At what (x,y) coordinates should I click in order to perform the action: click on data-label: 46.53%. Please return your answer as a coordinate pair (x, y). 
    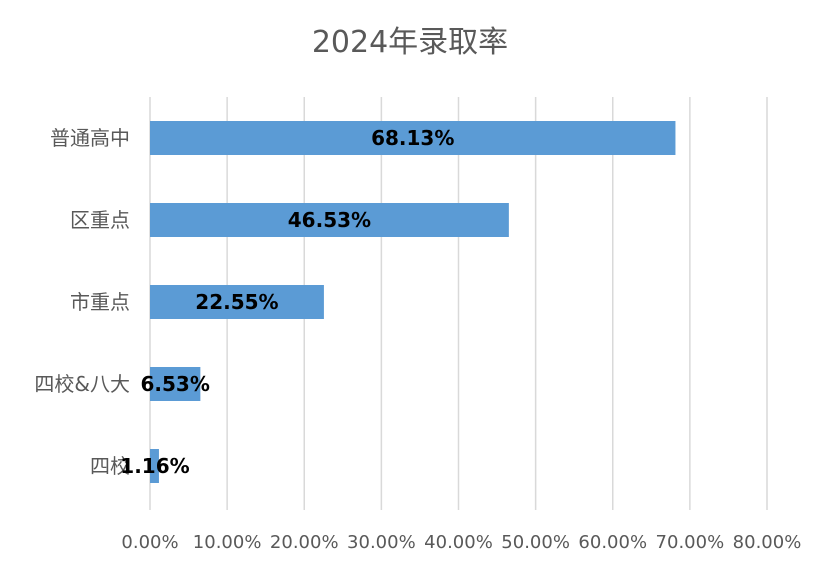
    Looking at the image, I should click on (329, 220).